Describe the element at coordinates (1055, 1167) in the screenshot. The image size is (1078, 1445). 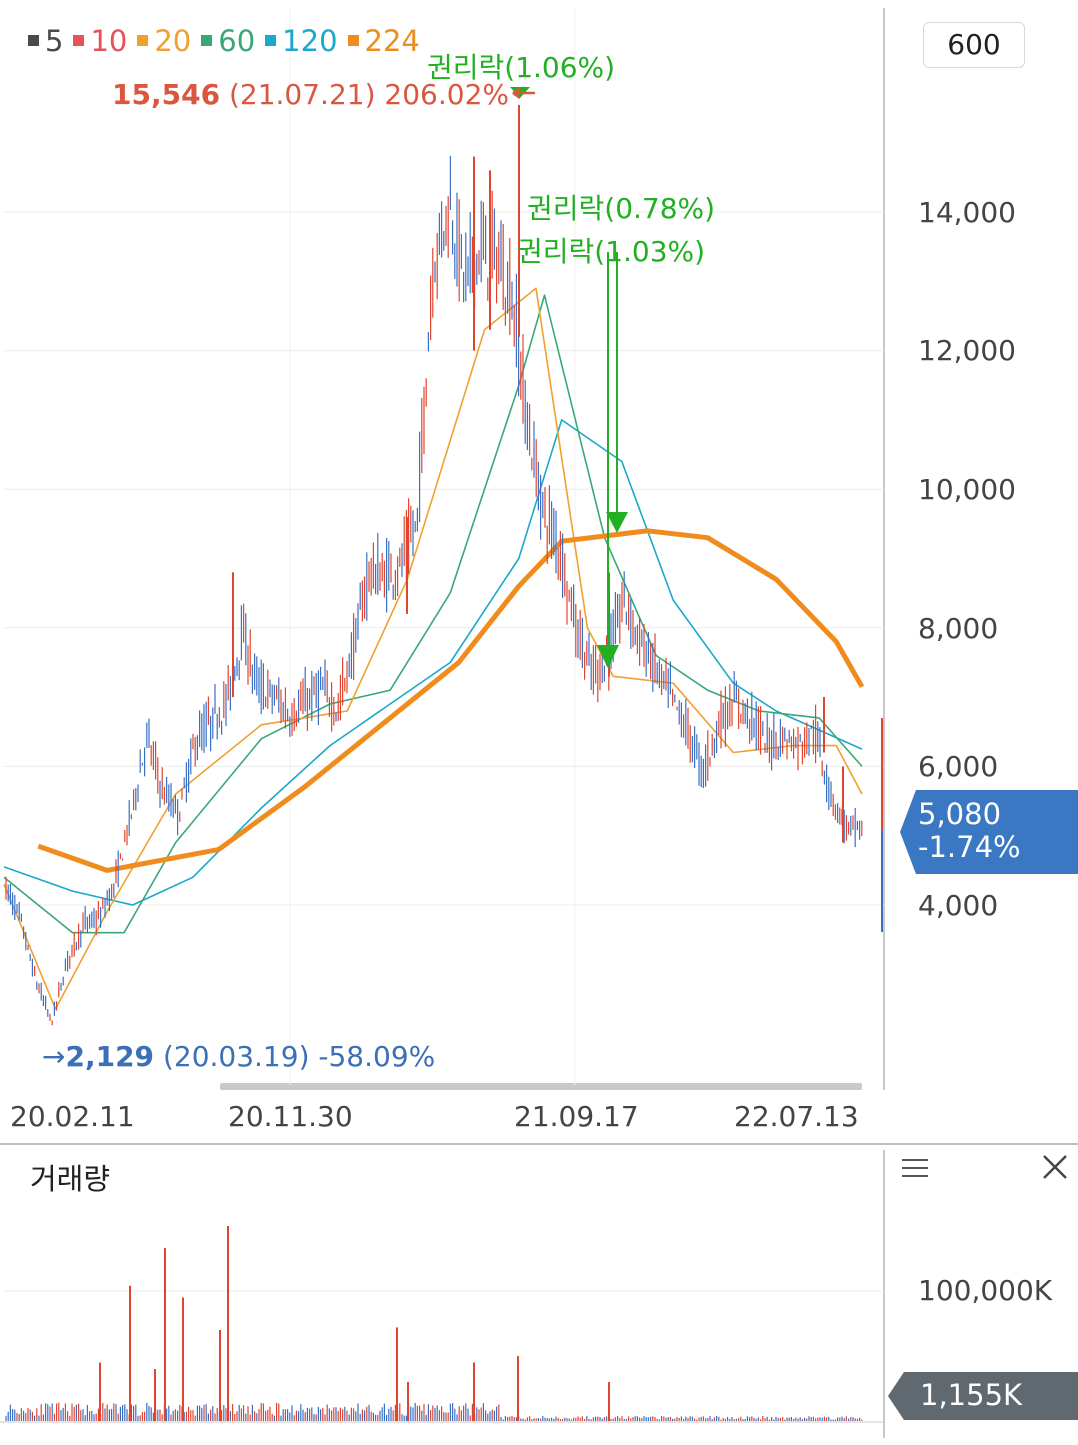
I see `close-icon` at that location.